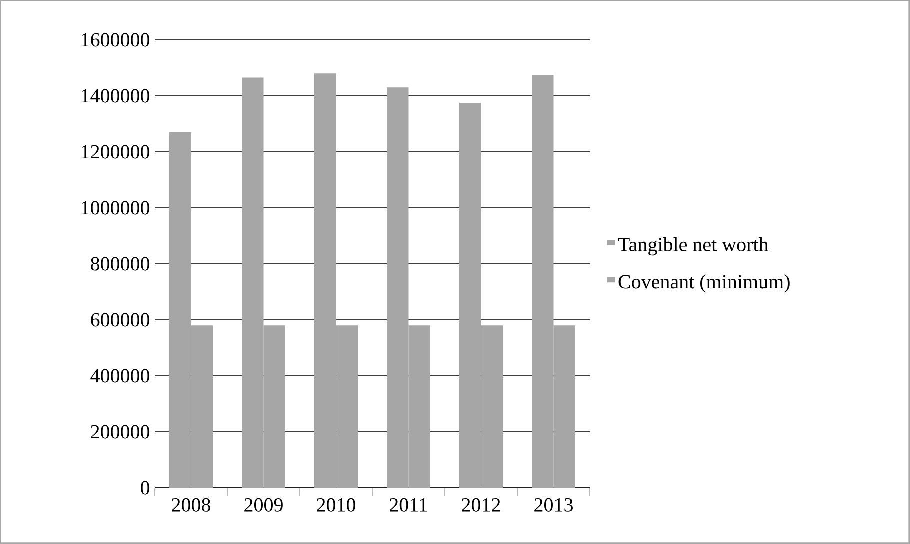 This screenshot has height=544, width=910. Describe the element at coordinates (409, 505) in the screenshot. I see `x-tick-label: 2011` at that location.